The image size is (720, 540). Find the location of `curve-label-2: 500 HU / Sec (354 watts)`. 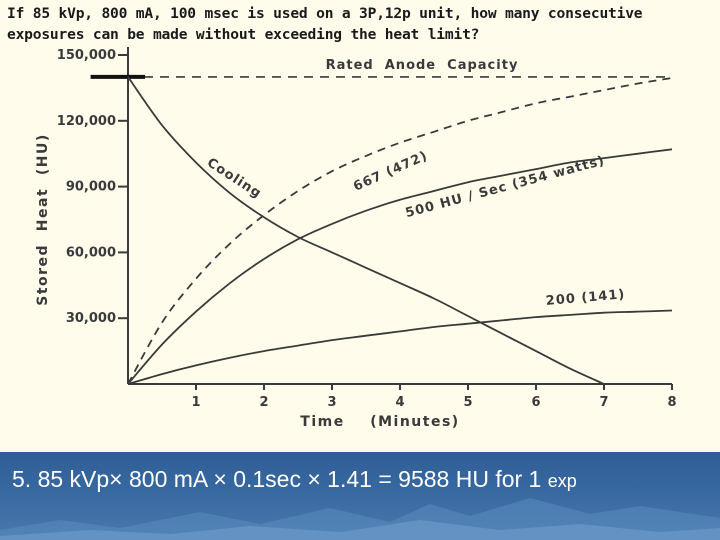

curve-label-2: 500 HU / Sec (354 watts) is located at coordinates (505, 187).